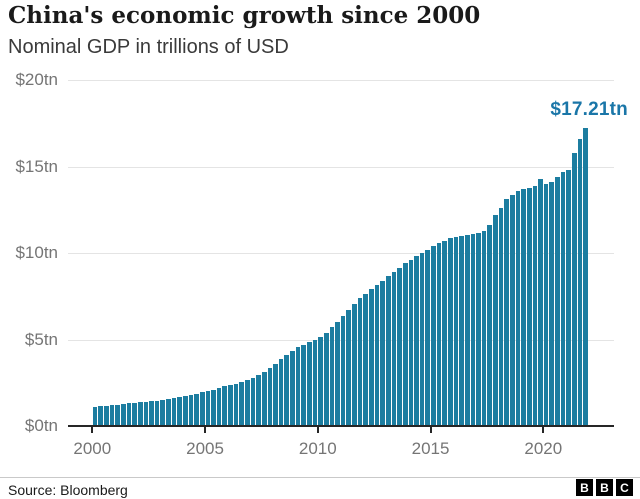 This screenshot has height=499, width=640. I want to click on chart-title: China's economic growth since 2000, so click(244, 15).